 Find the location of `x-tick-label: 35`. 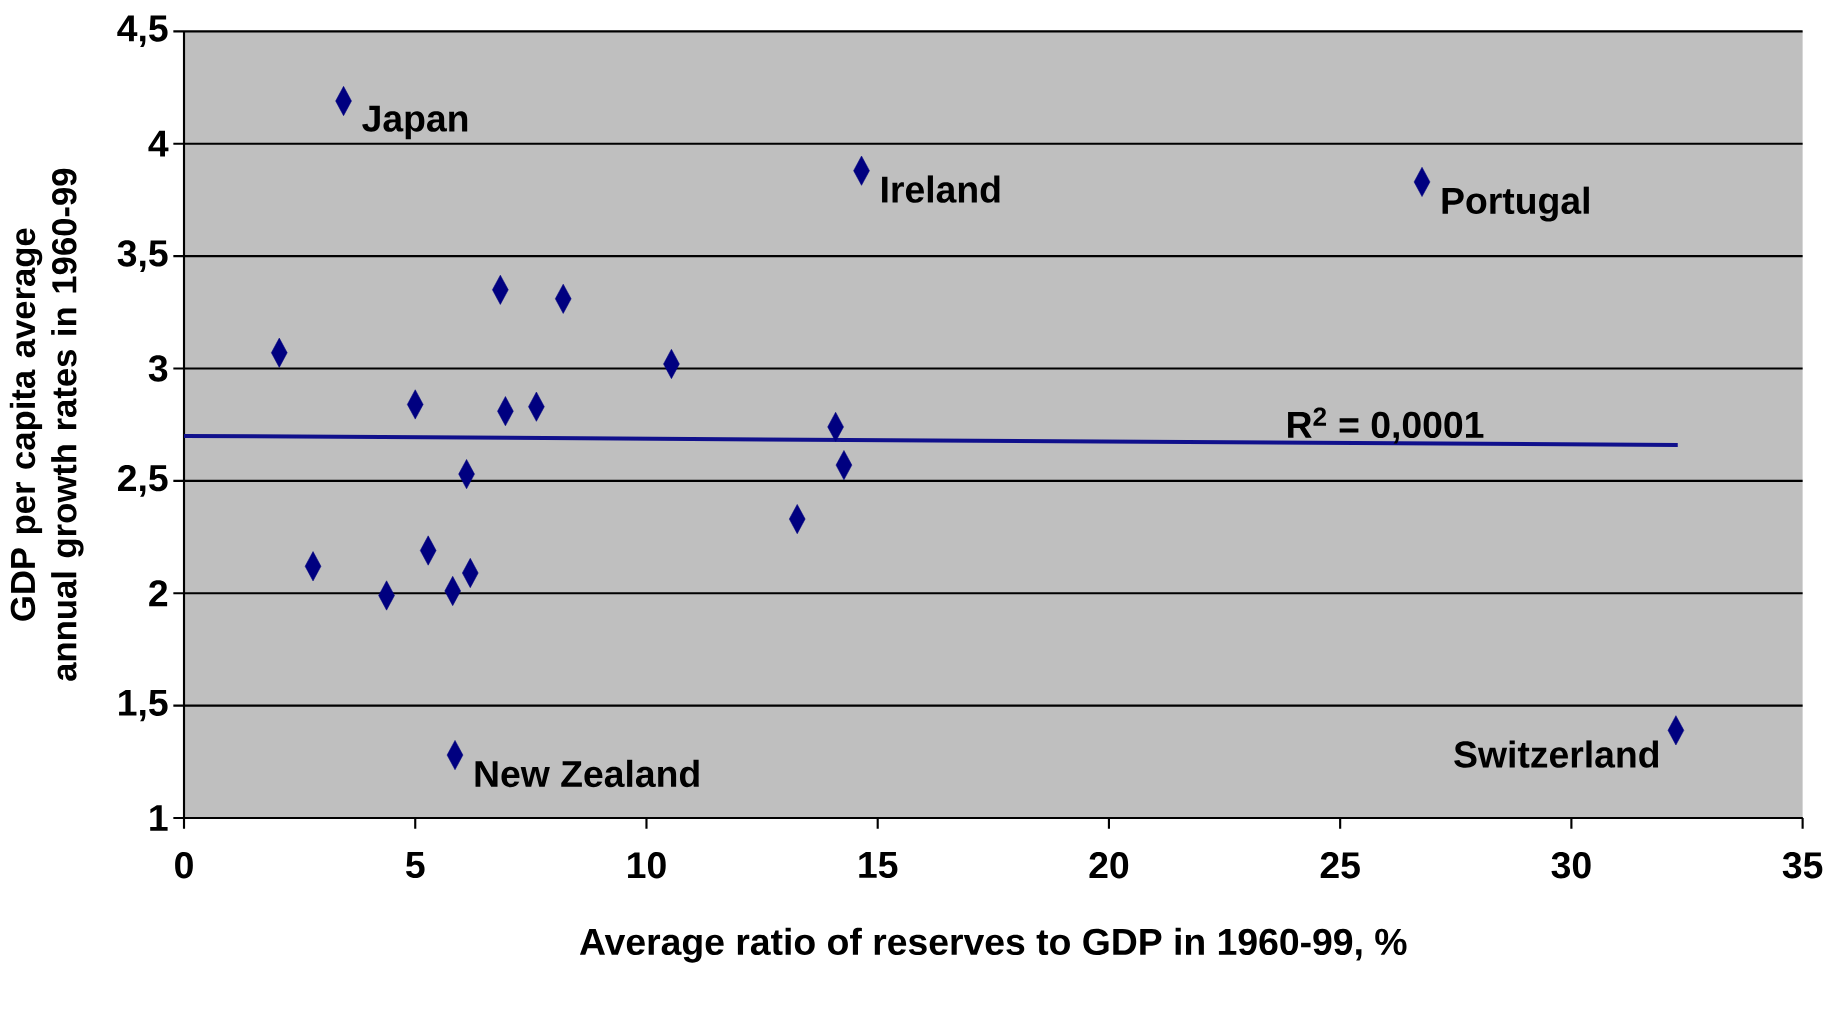

x-tick-label: 35 is located at coordinates (1802, 865).